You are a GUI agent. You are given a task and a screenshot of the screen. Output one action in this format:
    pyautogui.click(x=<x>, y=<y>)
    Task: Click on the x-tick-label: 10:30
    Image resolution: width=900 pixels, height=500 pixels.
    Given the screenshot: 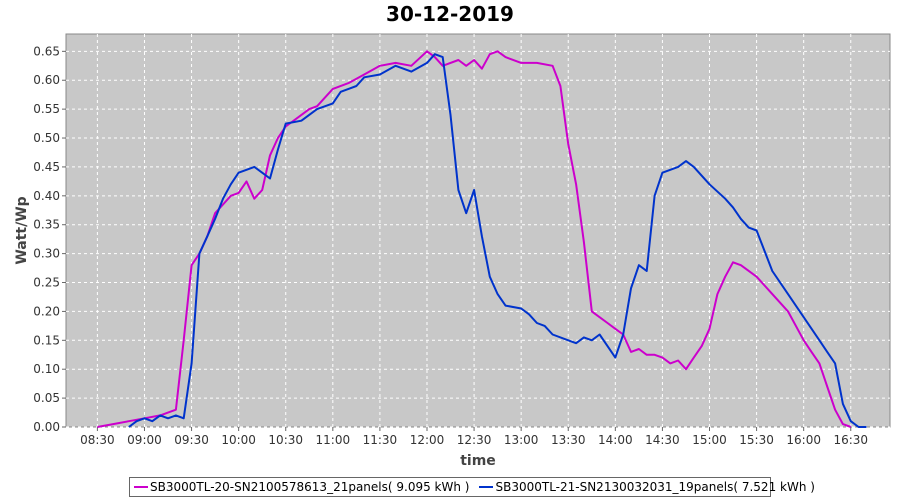 What is the action you would take?
    pyautogui.click(x=285, y=440)
    